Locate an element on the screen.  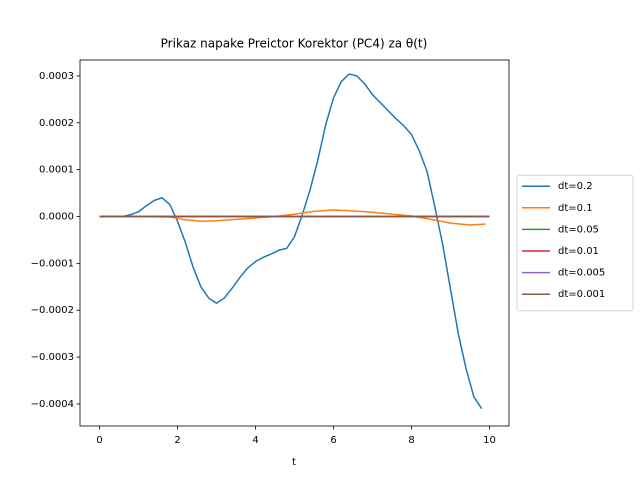
y-tick-label: 0.0003 is located at coordinates (56, 76).